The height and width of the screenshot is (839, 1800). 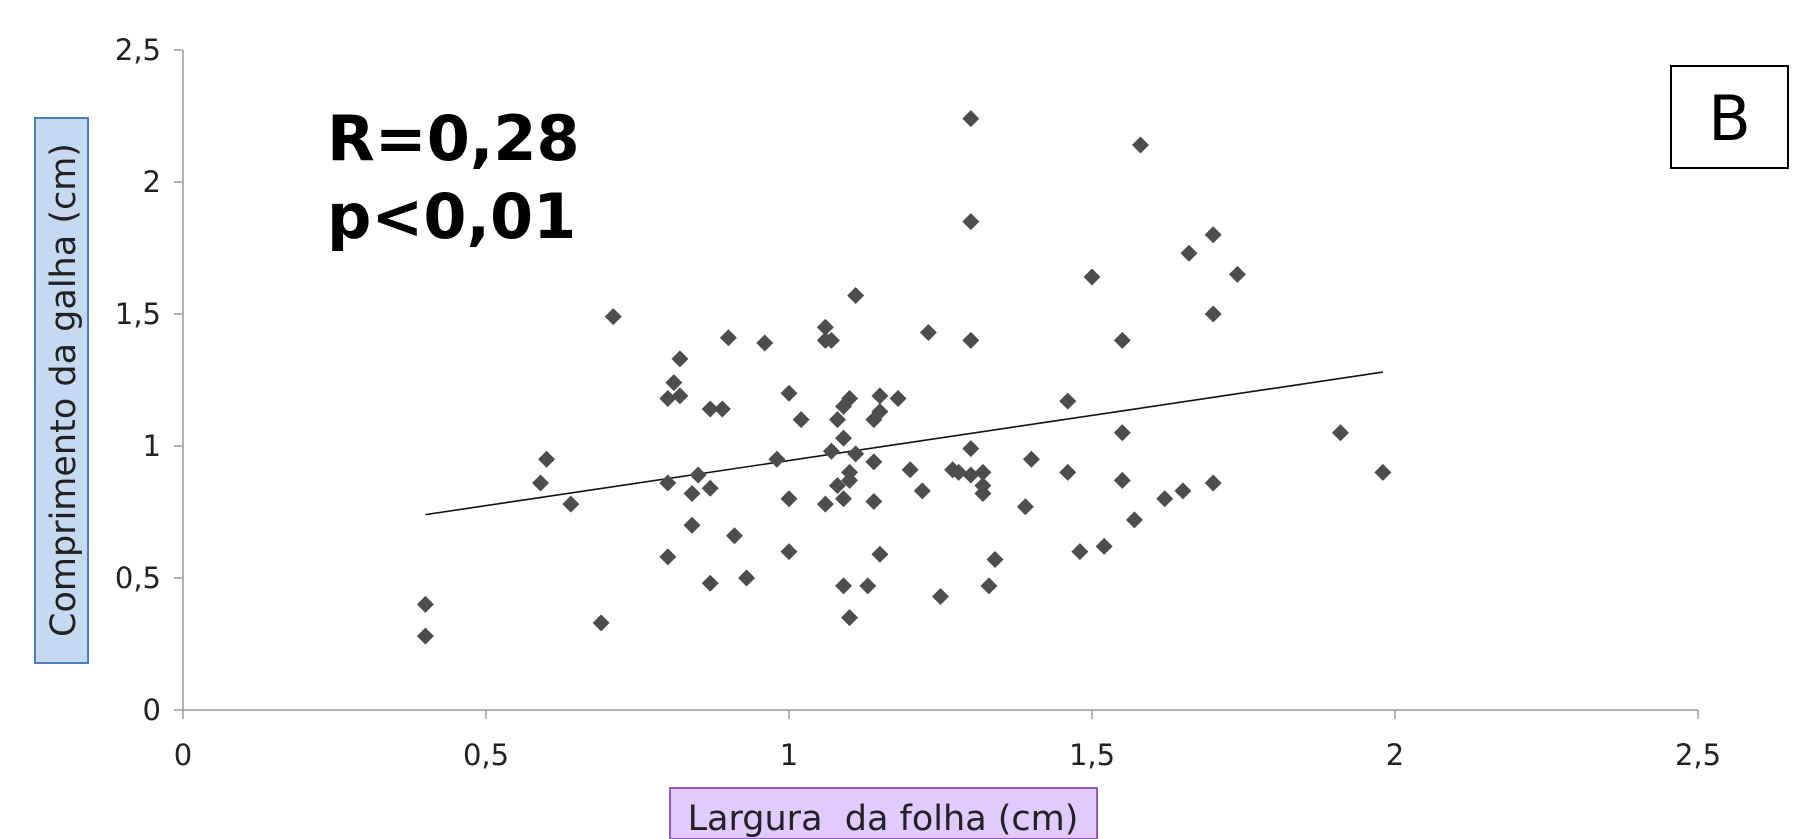 I want to click on x-ticks: 0 0,5 1 1,5 2 2,5, so click(x=947, y=741).